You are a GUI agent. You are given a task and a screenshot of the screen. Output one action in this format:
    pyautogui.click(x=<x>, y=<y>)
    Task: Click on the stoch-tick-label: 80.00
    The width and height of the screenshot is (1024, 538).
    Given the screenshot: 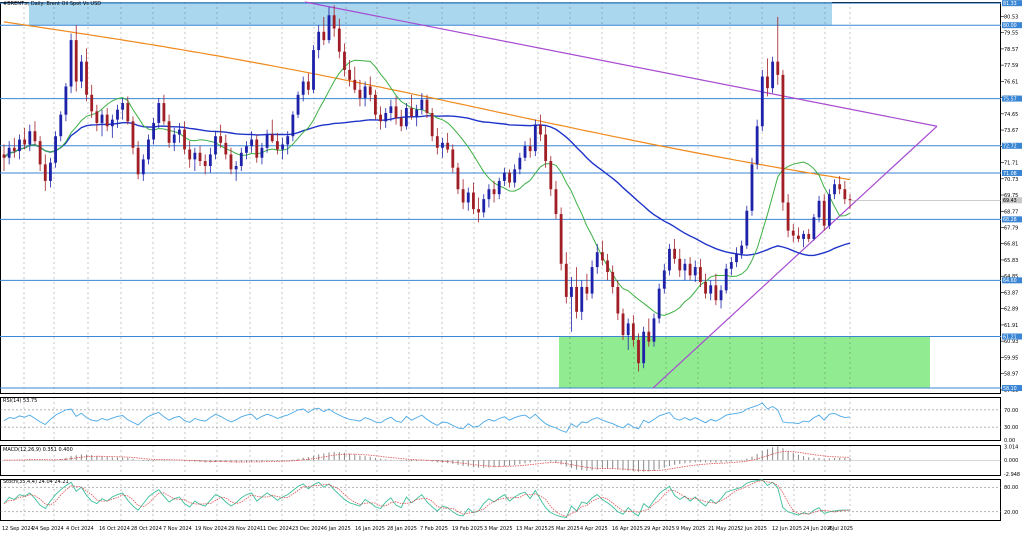 What is the action you would take?
    pyautogui.click(x=1011, y=488)
    